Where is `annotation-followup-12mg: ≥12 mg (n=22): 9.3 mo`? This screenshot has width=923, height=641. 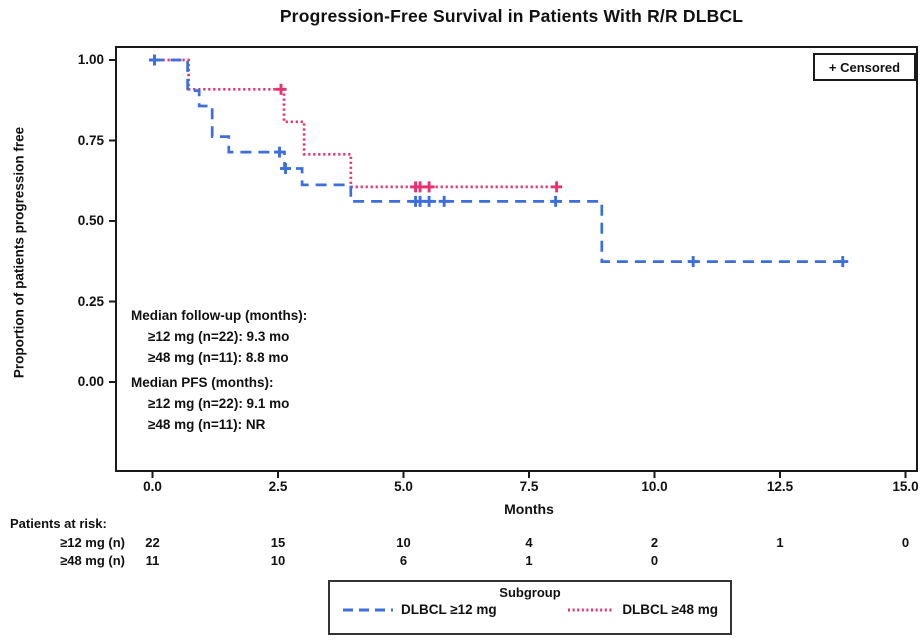
annotation-followup-12mg: ≥12 mg (n=22): 9.3 mo is located at coordinates (219, 336).